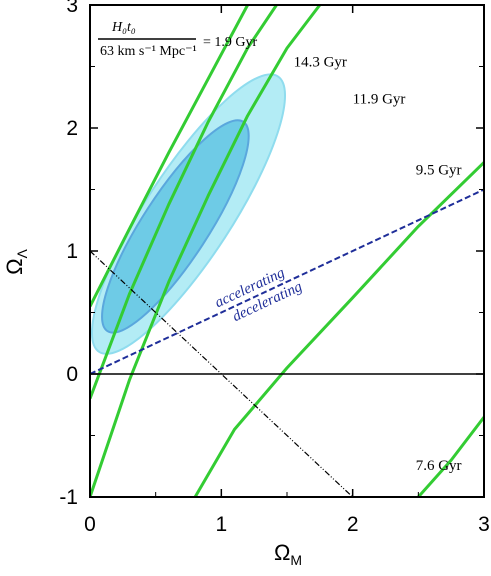 The height and width of the screenshot is (576, 491). What do you see at coordinates (72, 251) in the screenshot?
I see `y-tick-label: 1` at bounding box center [72, 251].